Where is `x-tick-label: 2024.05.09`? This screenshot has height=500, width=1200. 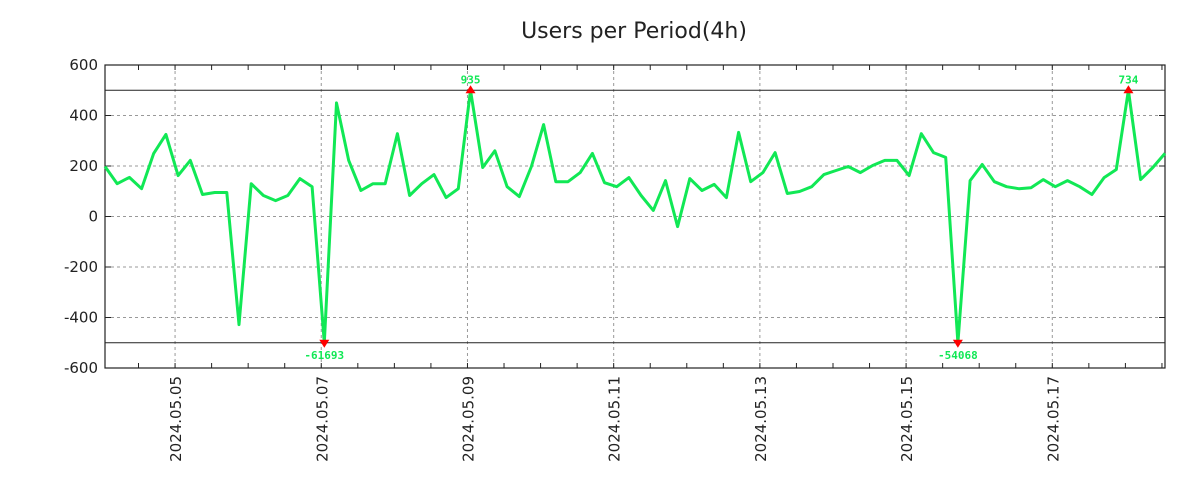 x-tick-label: 2024.05.09 is located at coordinates (468, 419).